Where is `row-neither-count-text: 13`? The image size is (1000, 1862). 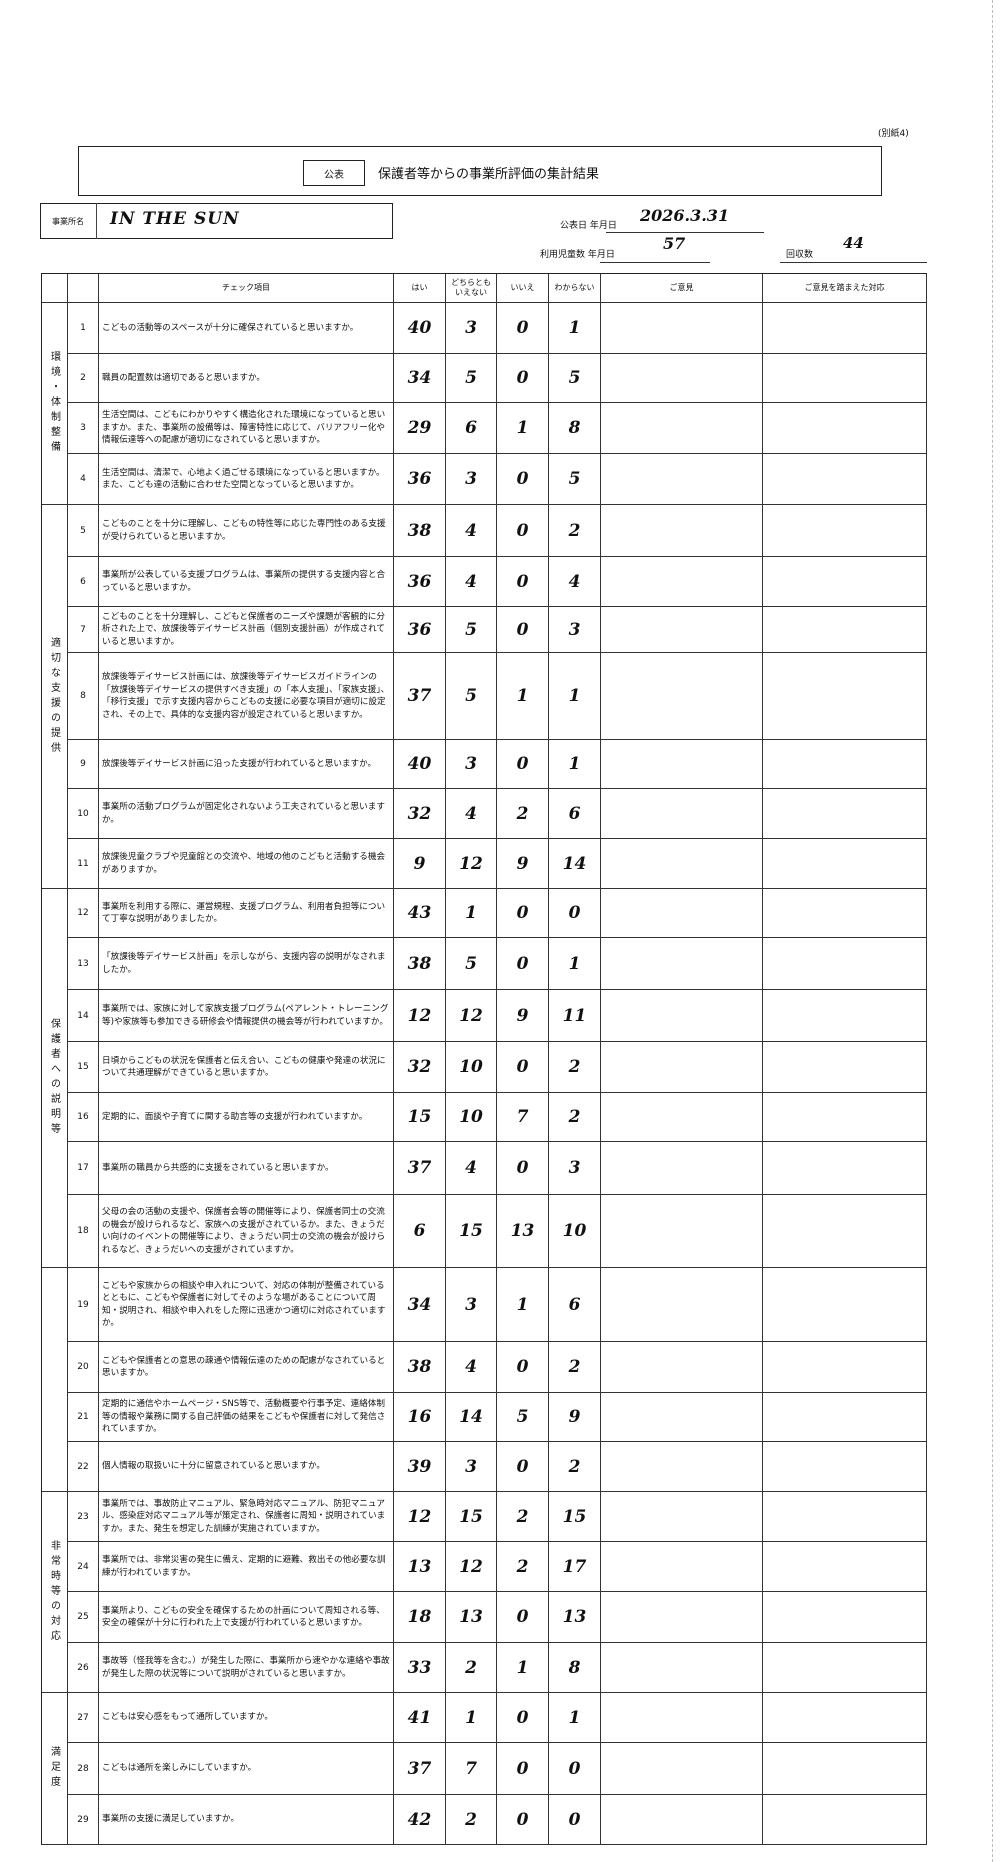 row-neither-count-text: 13 is located at coordinates (471, 1617).